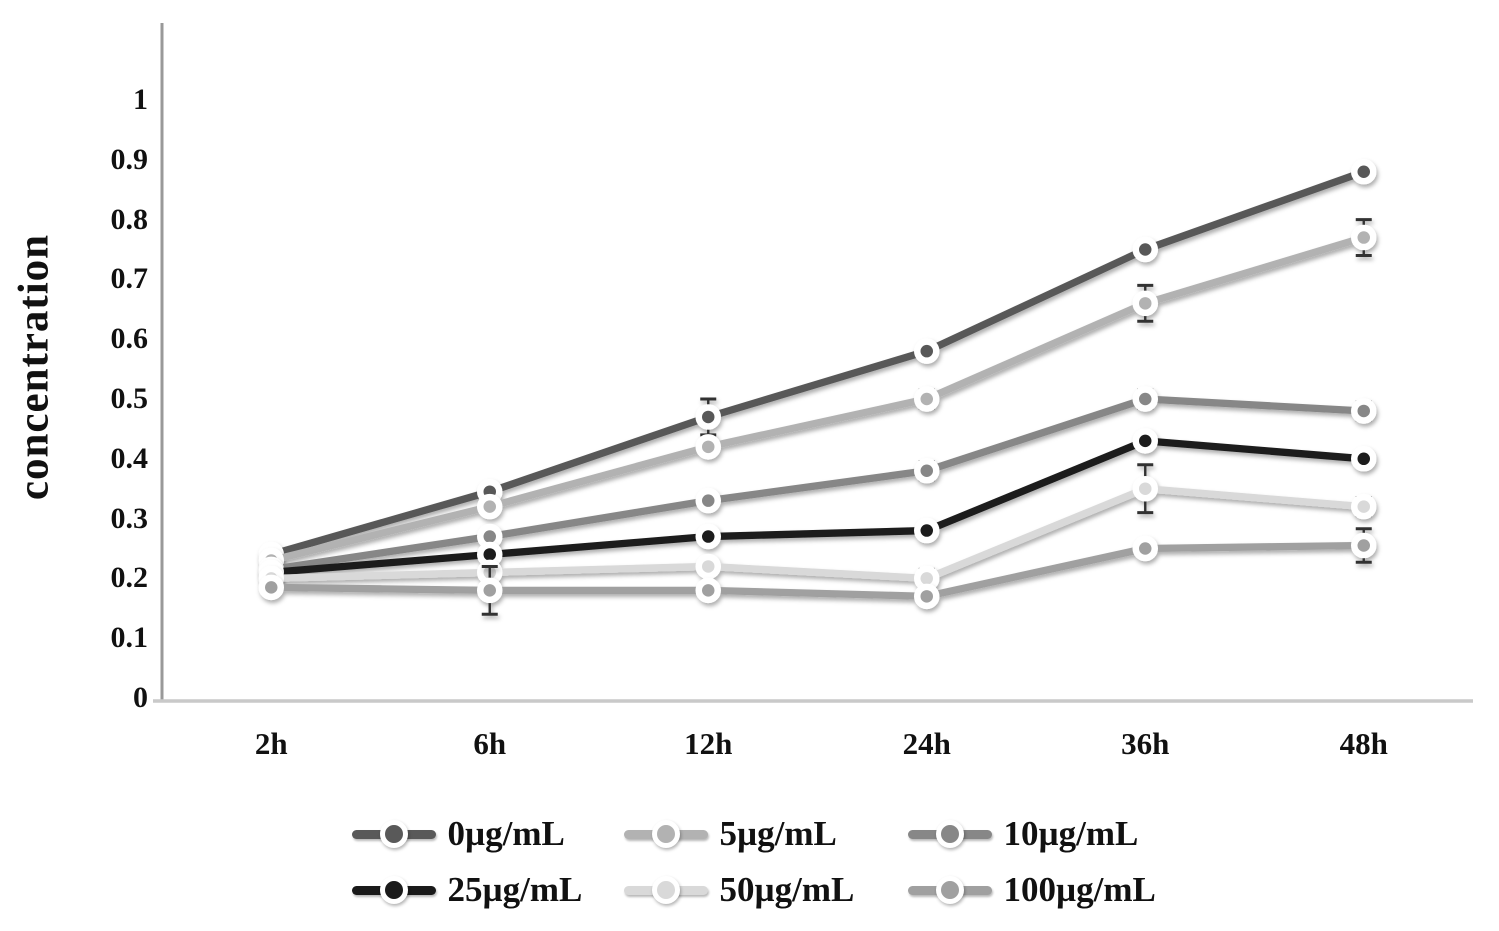  What do you see at coordinates (129, 638) in the screenshot?
I see `y-tick-label: 0.1` at bounding box center [129, 638].